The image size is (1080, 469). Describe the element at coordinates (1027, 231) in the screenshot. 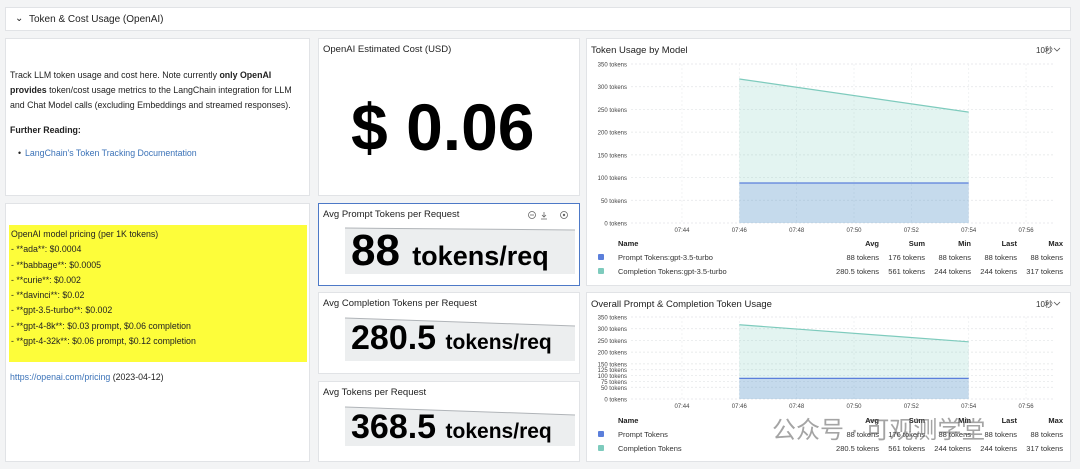

I see `x-tick-label: 07:56` at that location.